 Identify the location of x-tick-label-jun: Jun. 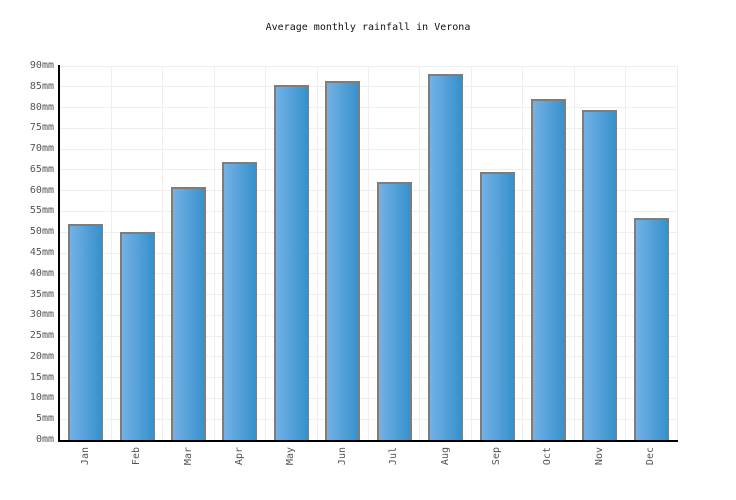
(342, 456).